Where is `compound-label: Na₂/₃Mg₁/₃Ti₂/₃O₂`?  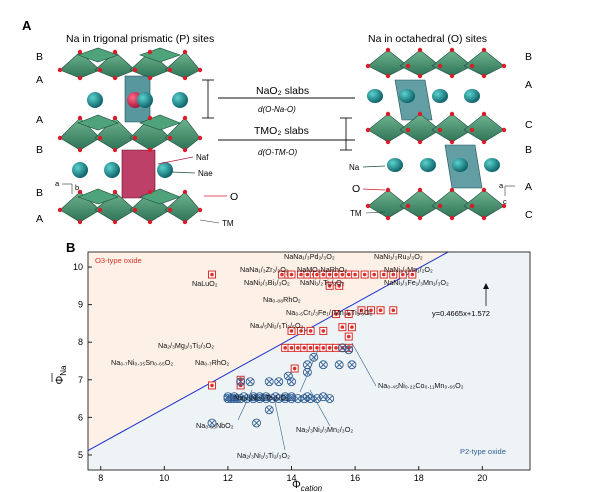 compound-label: Na₂/₃Mg₁/₃Ti₂/₃O₂ is located at coordinates (186, 345).